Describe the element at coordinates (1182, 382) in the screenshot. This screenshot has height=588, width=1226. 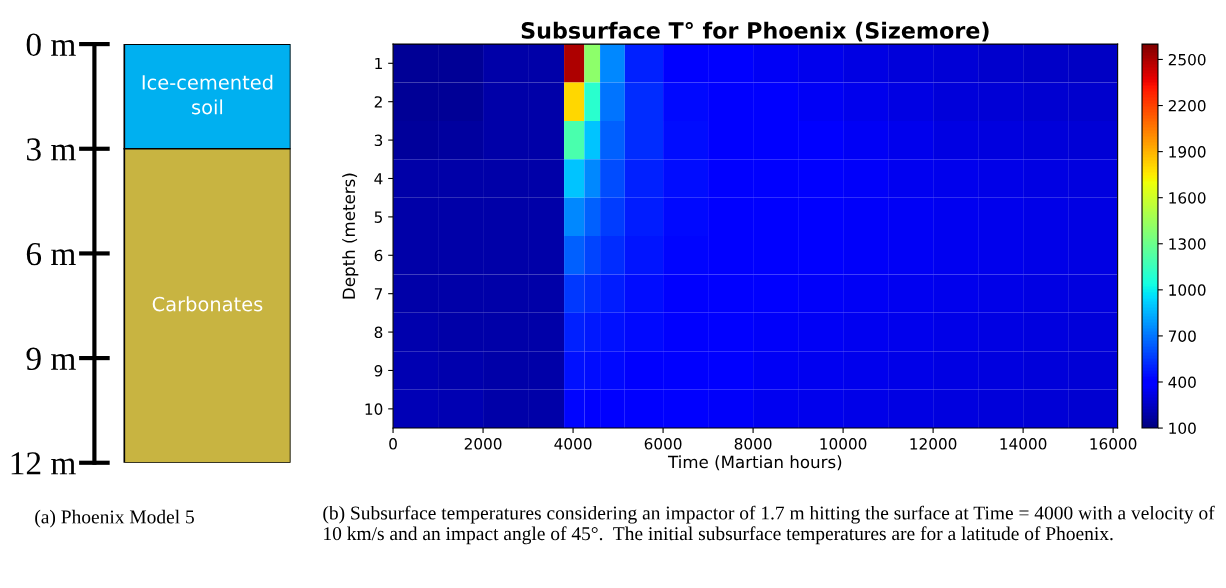
I see `color-bar-label: 400` at that location.